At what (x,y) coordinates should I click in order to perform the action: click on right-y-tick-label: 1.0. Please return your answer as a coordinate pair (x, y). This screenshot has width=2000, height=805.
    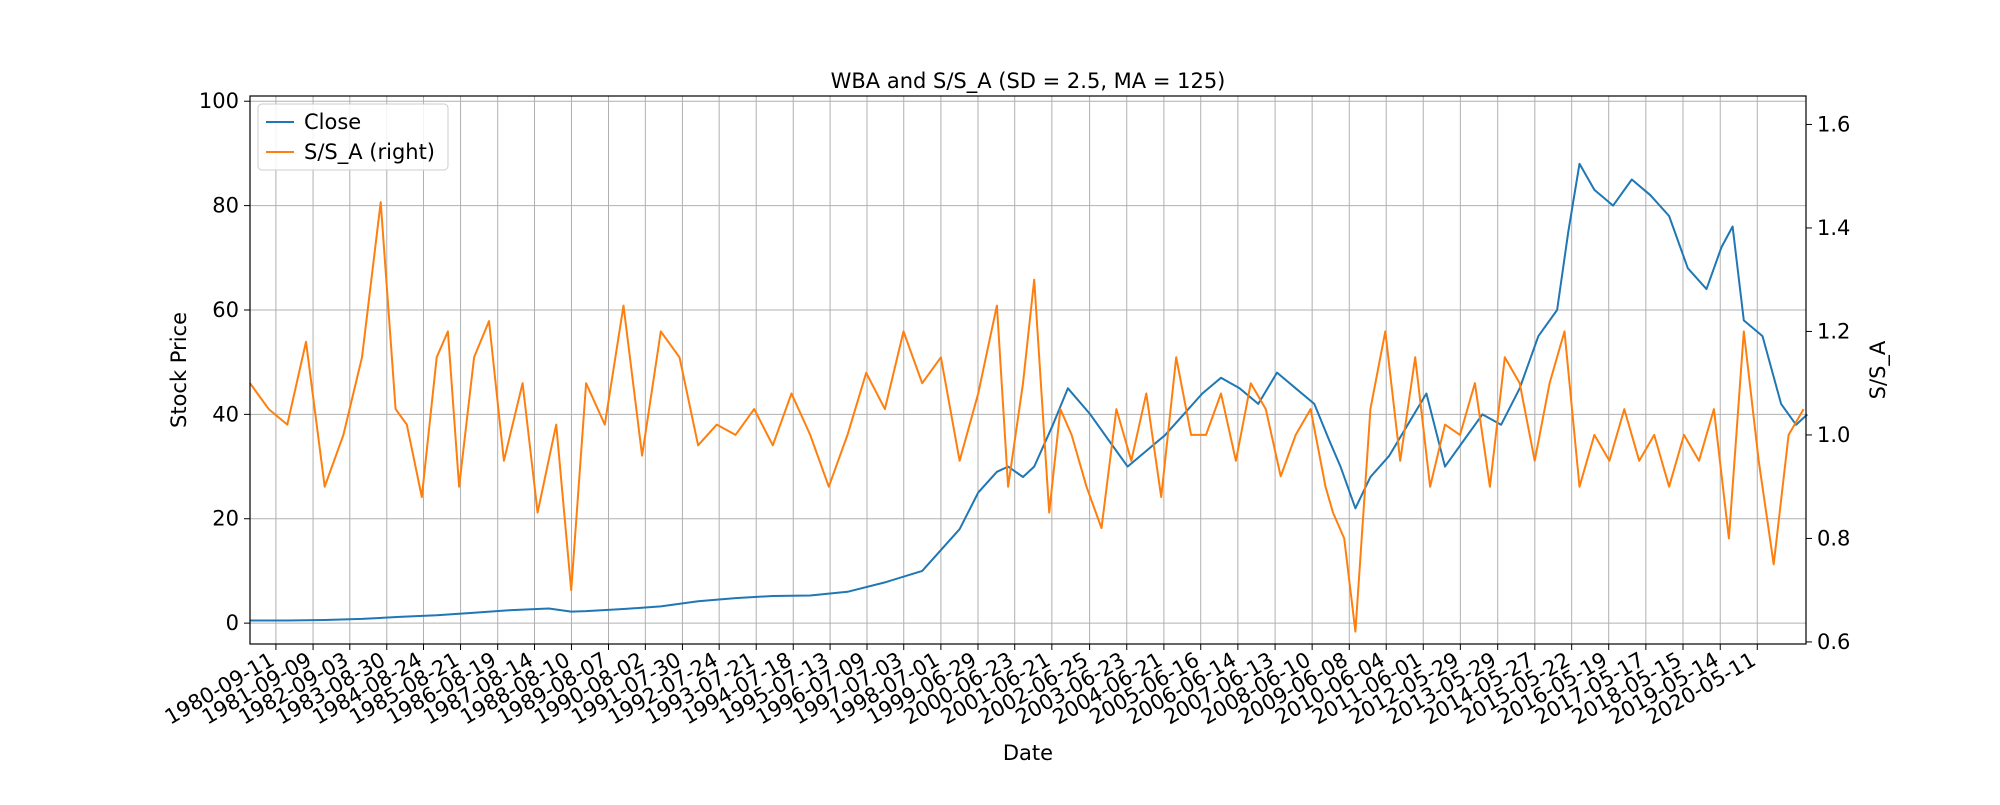
    Looking at the image, I should click on (1833, 435).